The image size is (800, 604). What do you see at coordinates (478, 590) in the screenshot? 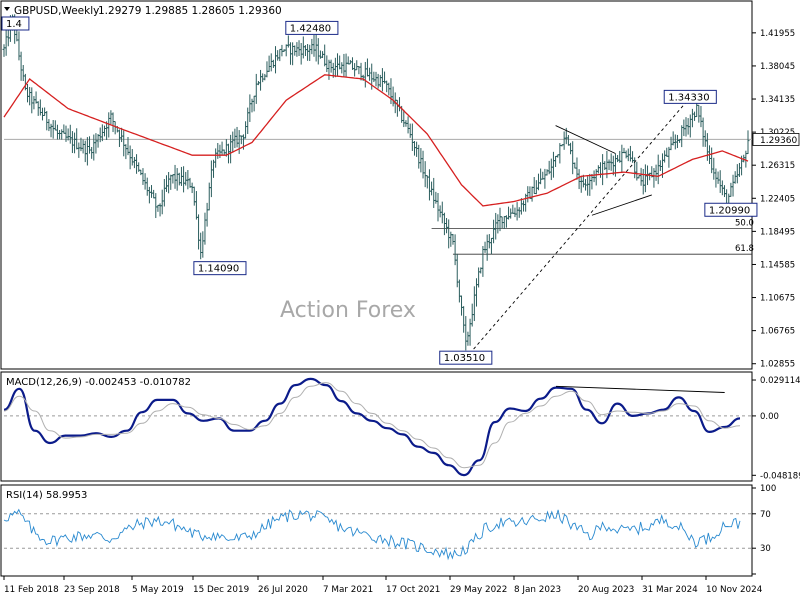
I see `time-axis-label: 29 May 2022` at bounding box center [478, 590].